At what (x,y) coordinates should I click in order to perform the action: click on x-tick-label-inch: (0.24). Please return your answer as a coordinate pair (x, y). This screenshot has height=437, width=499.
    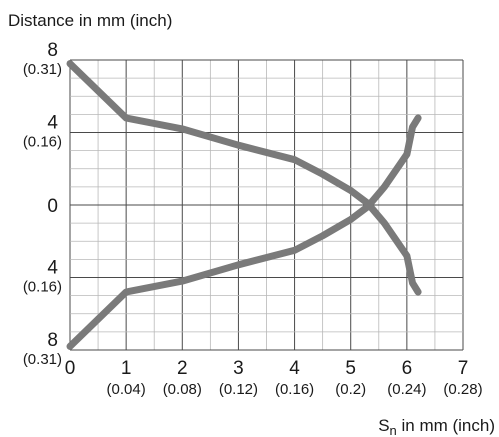
    Looking at the image, I should click on (406, 389).